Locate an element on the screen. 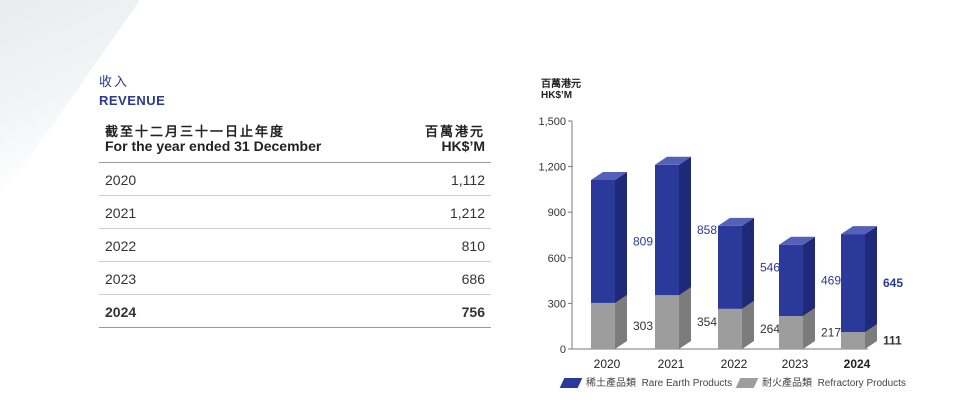 The width and height of the screenshot is (960, 409). table-row: 2023 686 is located at coordinates (295, 278).